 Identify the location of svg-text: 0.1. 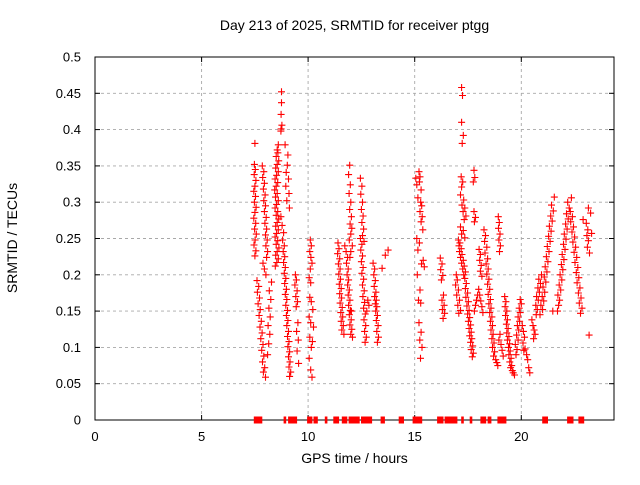
(72, 347).